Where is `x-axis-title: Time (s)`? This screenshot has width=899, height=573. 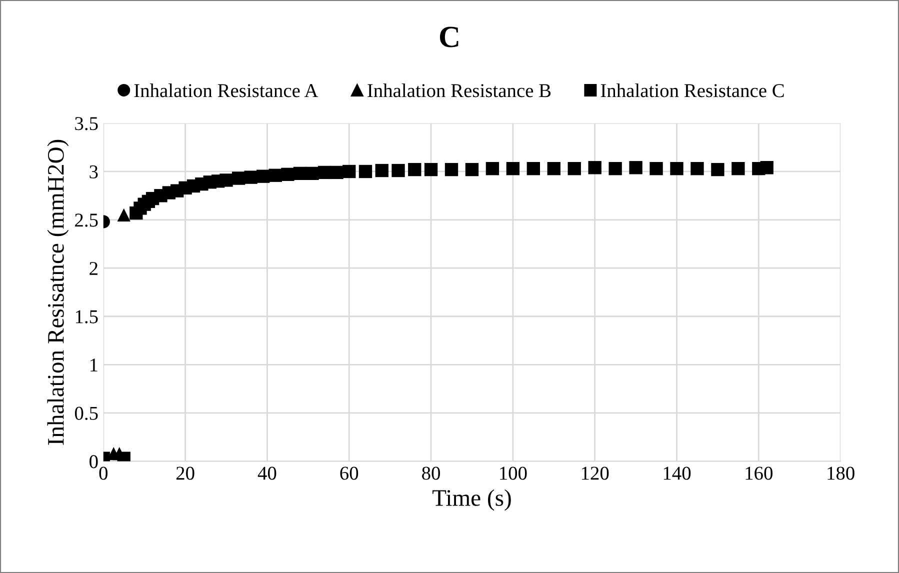
x-axis-title: Time (s) is located at coordinates (471, 500).